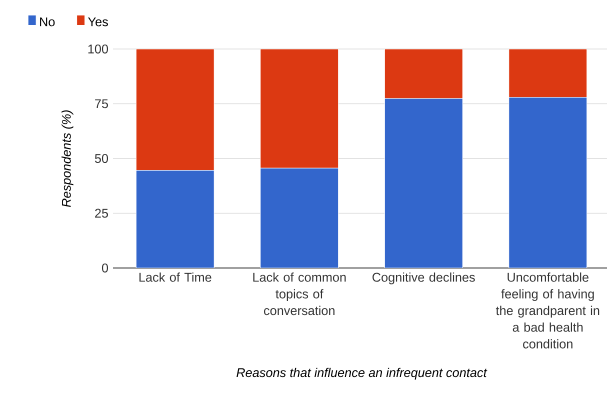 This screenshot has width=607, height=409. What do you see at coordinates (101, 103) in the screenshot?
I see `y-tick-label: 75` at bounding box center [101, 103].